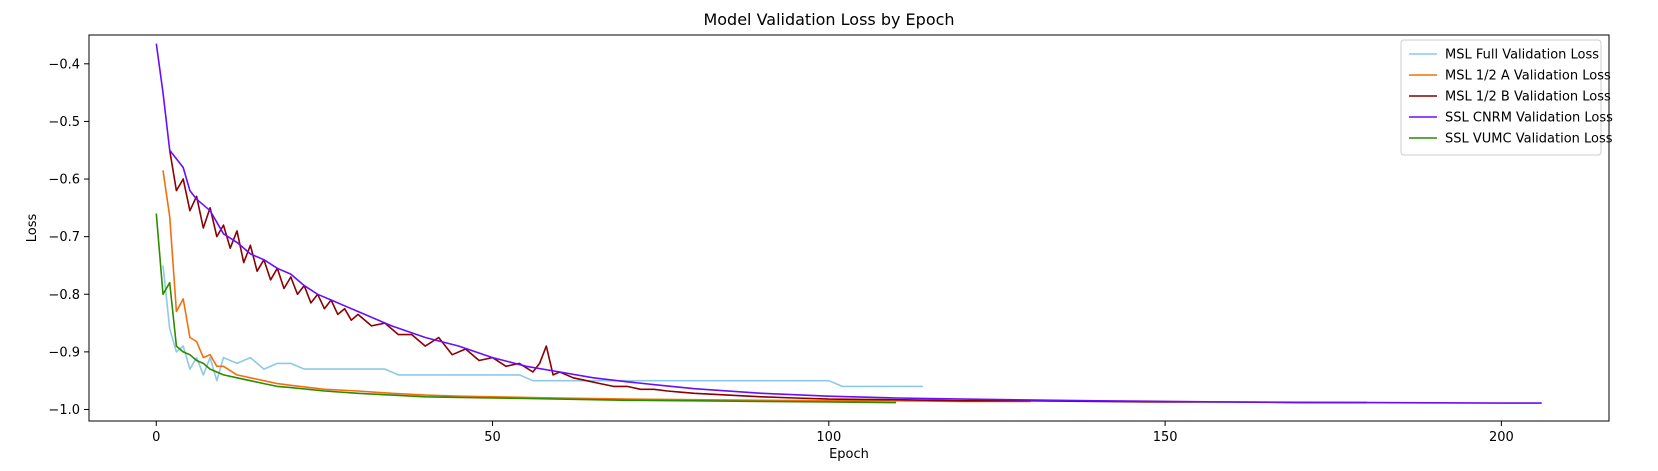 The width and height of the screenshot is (1658, 471). I want to click on x-tick-label: 100, so click(828, 437).